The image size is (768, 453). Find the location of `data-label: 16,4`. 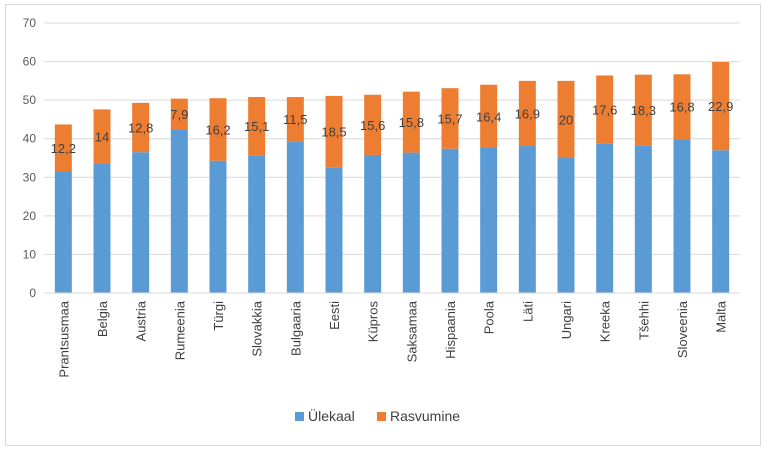

data-label: 16,4 is located at coordinates (488, 116).